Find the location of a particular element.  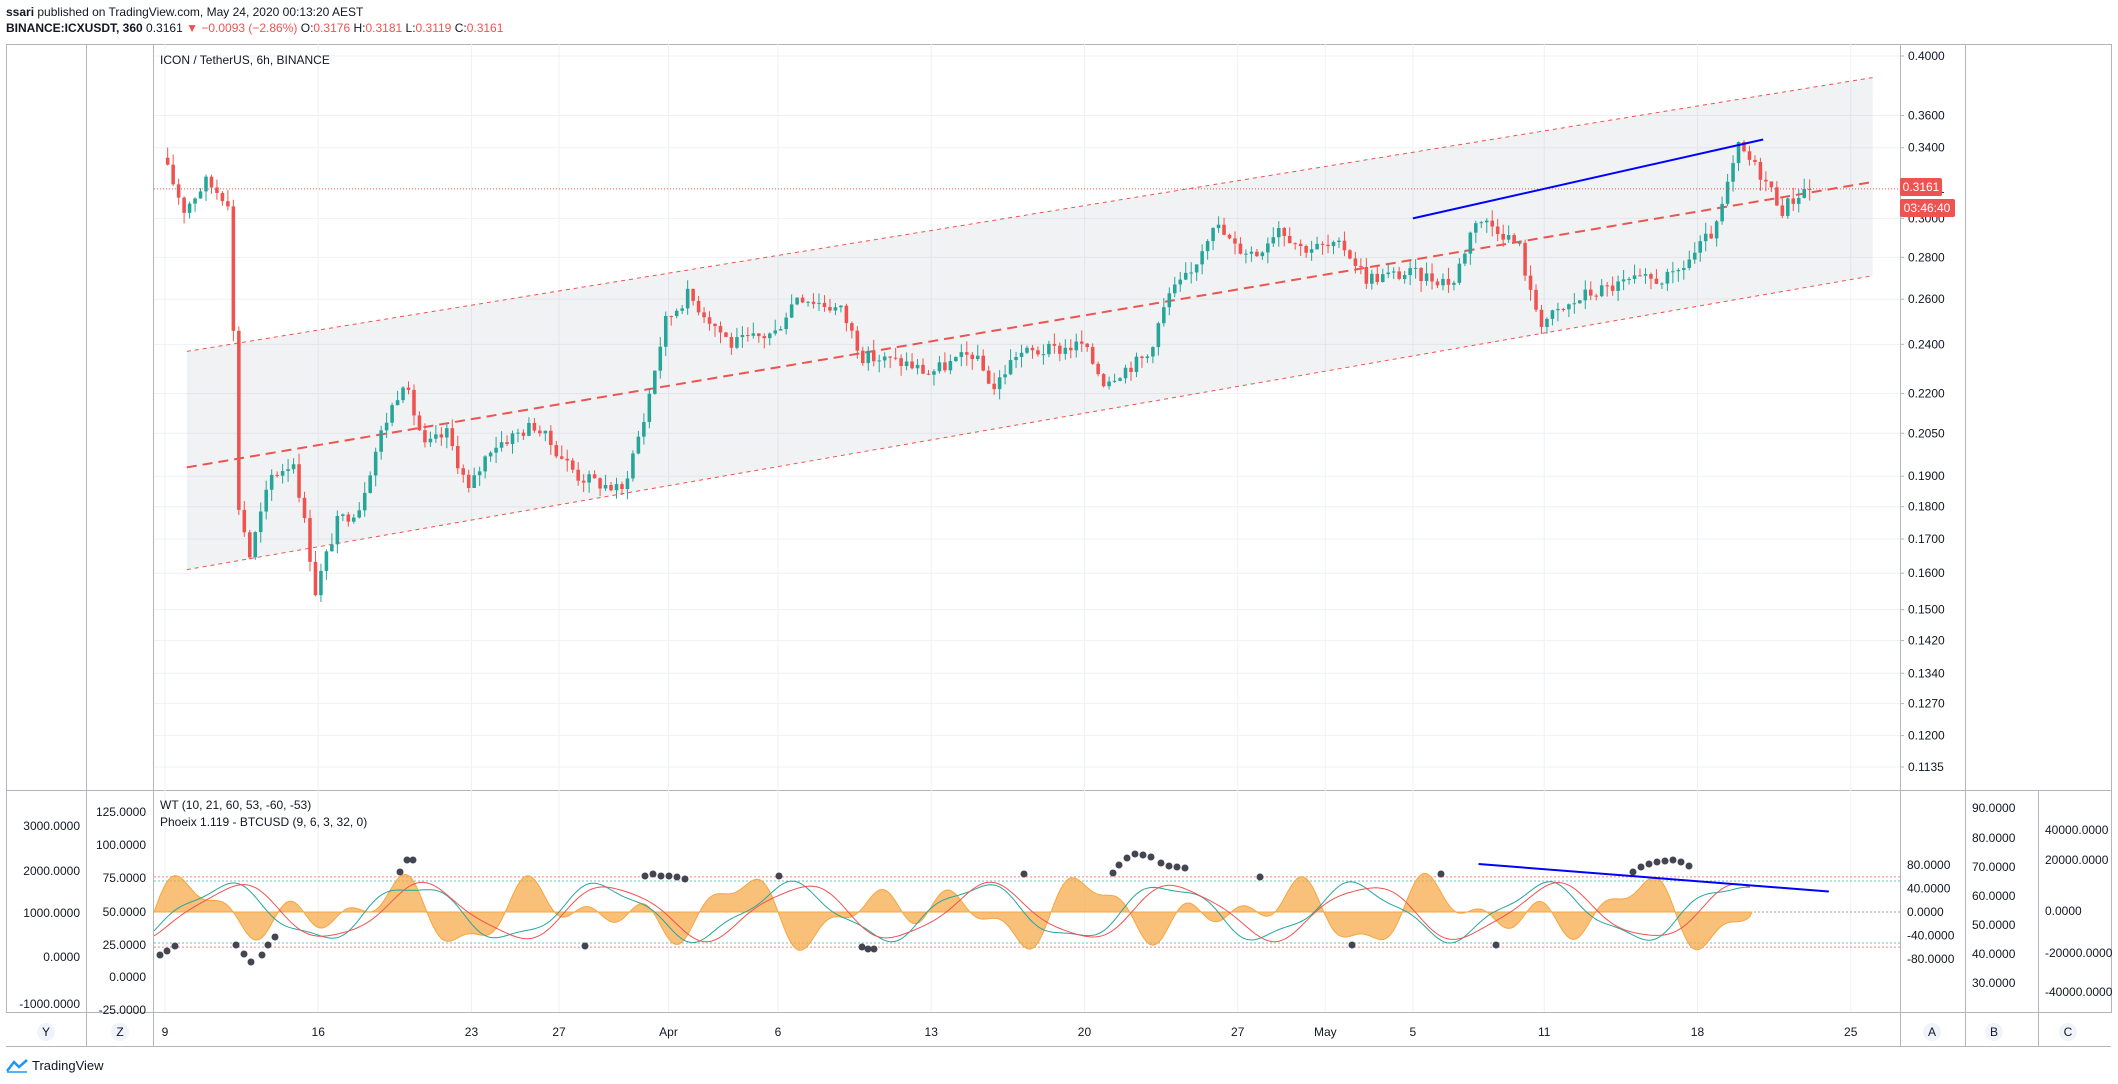

main-overlay is located at coordinates (1027, 179).